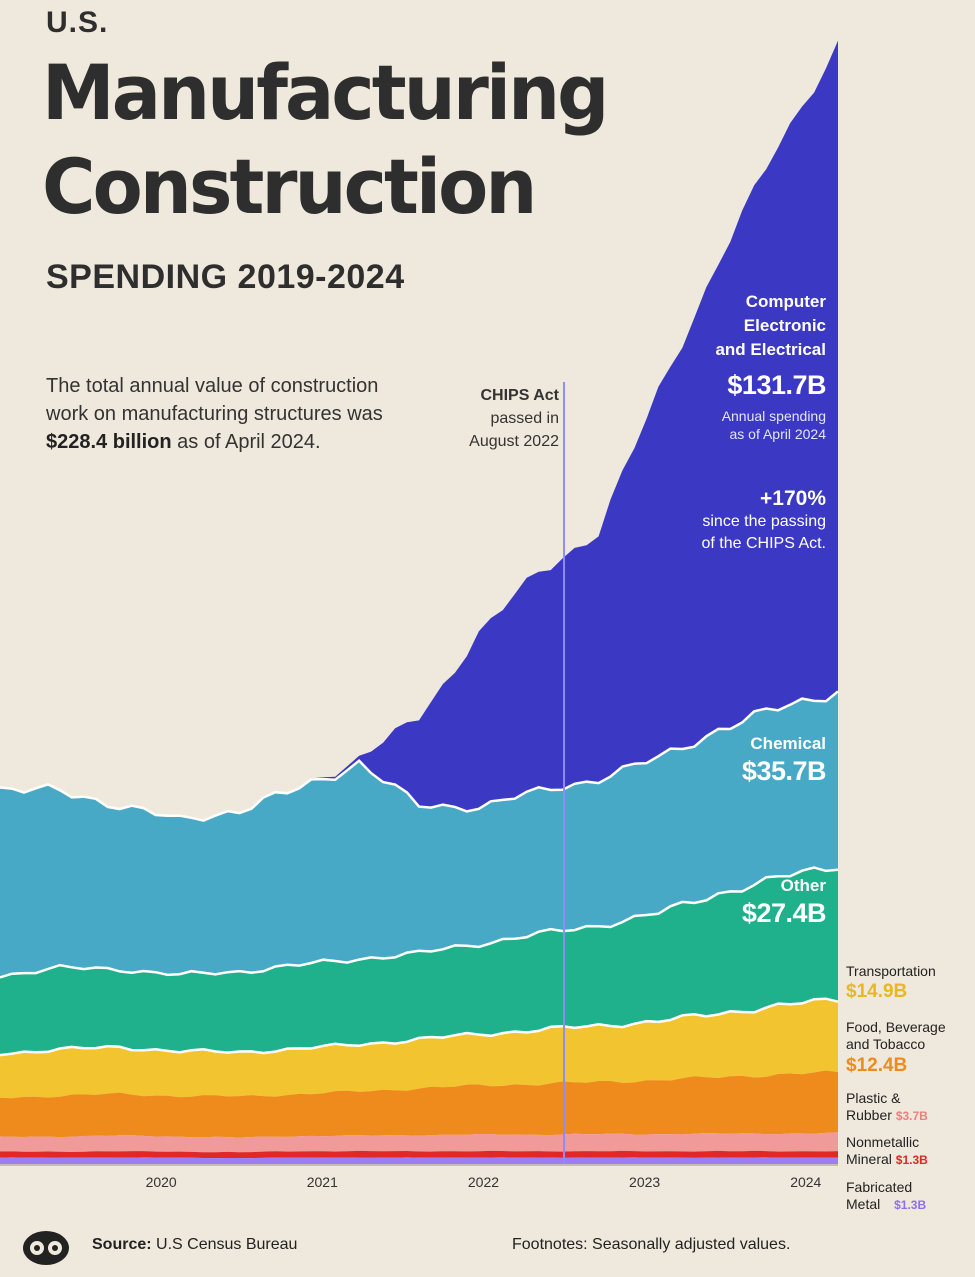 Image resolution: width=975 pixels, height=1277 pixels. What do you see at coordinates (873, 1098) in the screenshot?
I see `plastic-name-1: Plastic &` at bounding box center [873, 1098].